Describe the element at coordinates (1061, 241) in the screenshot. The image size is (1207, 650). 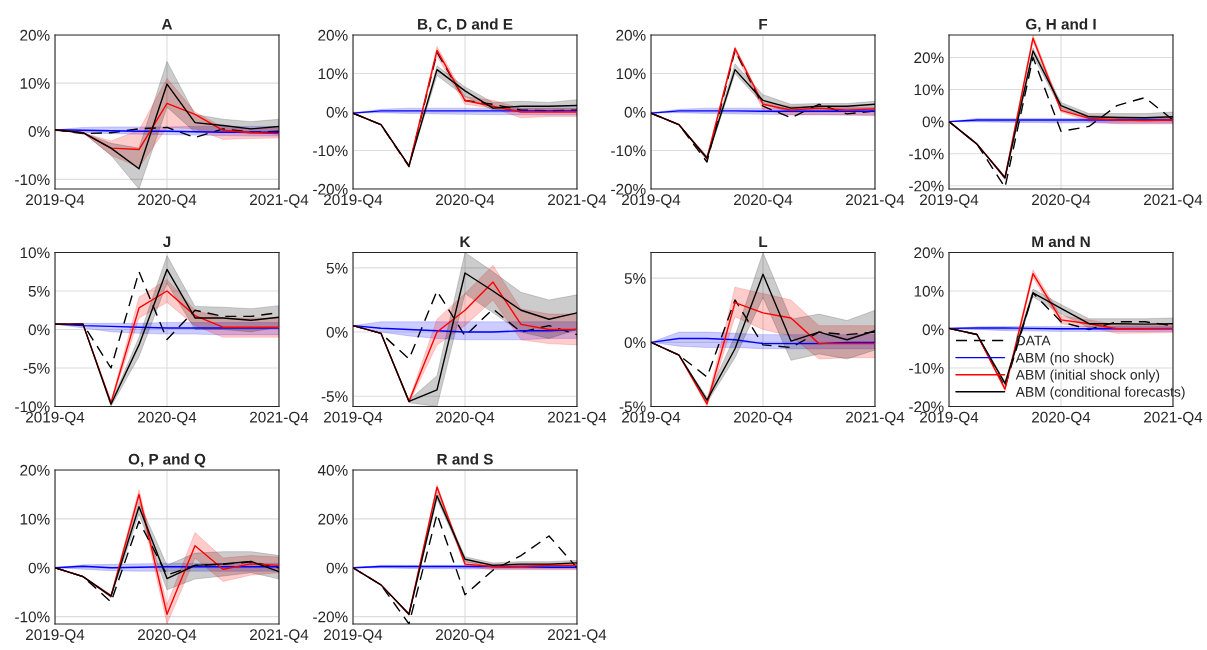
I see `chart-title: M and N` at that location.